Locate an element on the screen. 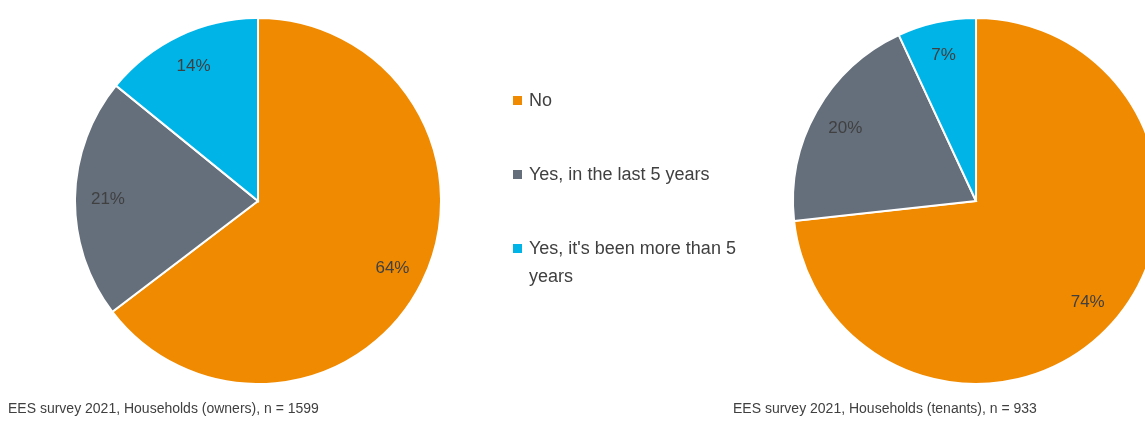 The image size is (1145, 423). legend-label: Yes, it's been more than 5 years is located at coordinates (633, 262).